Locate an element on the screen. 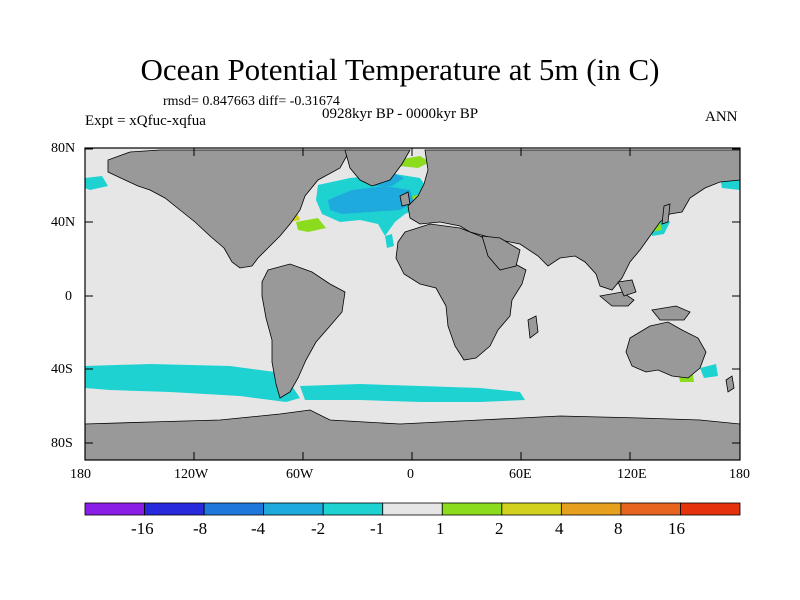 The height and width of the screenshot is (600, 800). colorbar-label-neg4: -4 is located at coordinates (258, 528).